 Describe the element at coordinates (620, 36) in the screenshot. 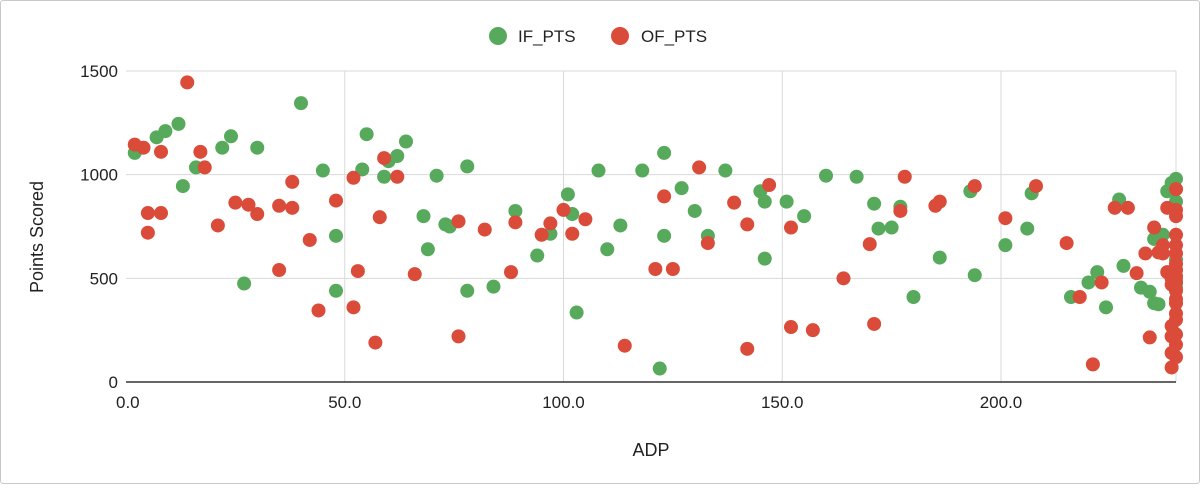

I see `legend-marker-of-pts` at that location.